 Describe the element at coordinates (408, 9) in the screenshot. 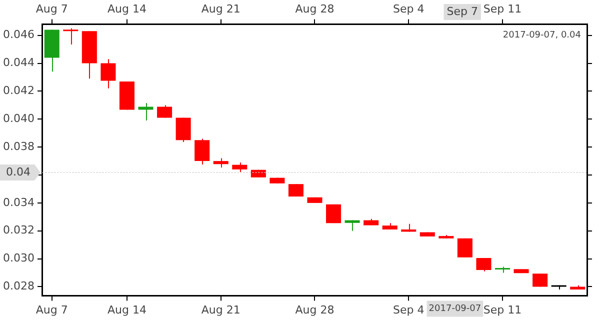

I see `category-label: Sep 4` at that location.